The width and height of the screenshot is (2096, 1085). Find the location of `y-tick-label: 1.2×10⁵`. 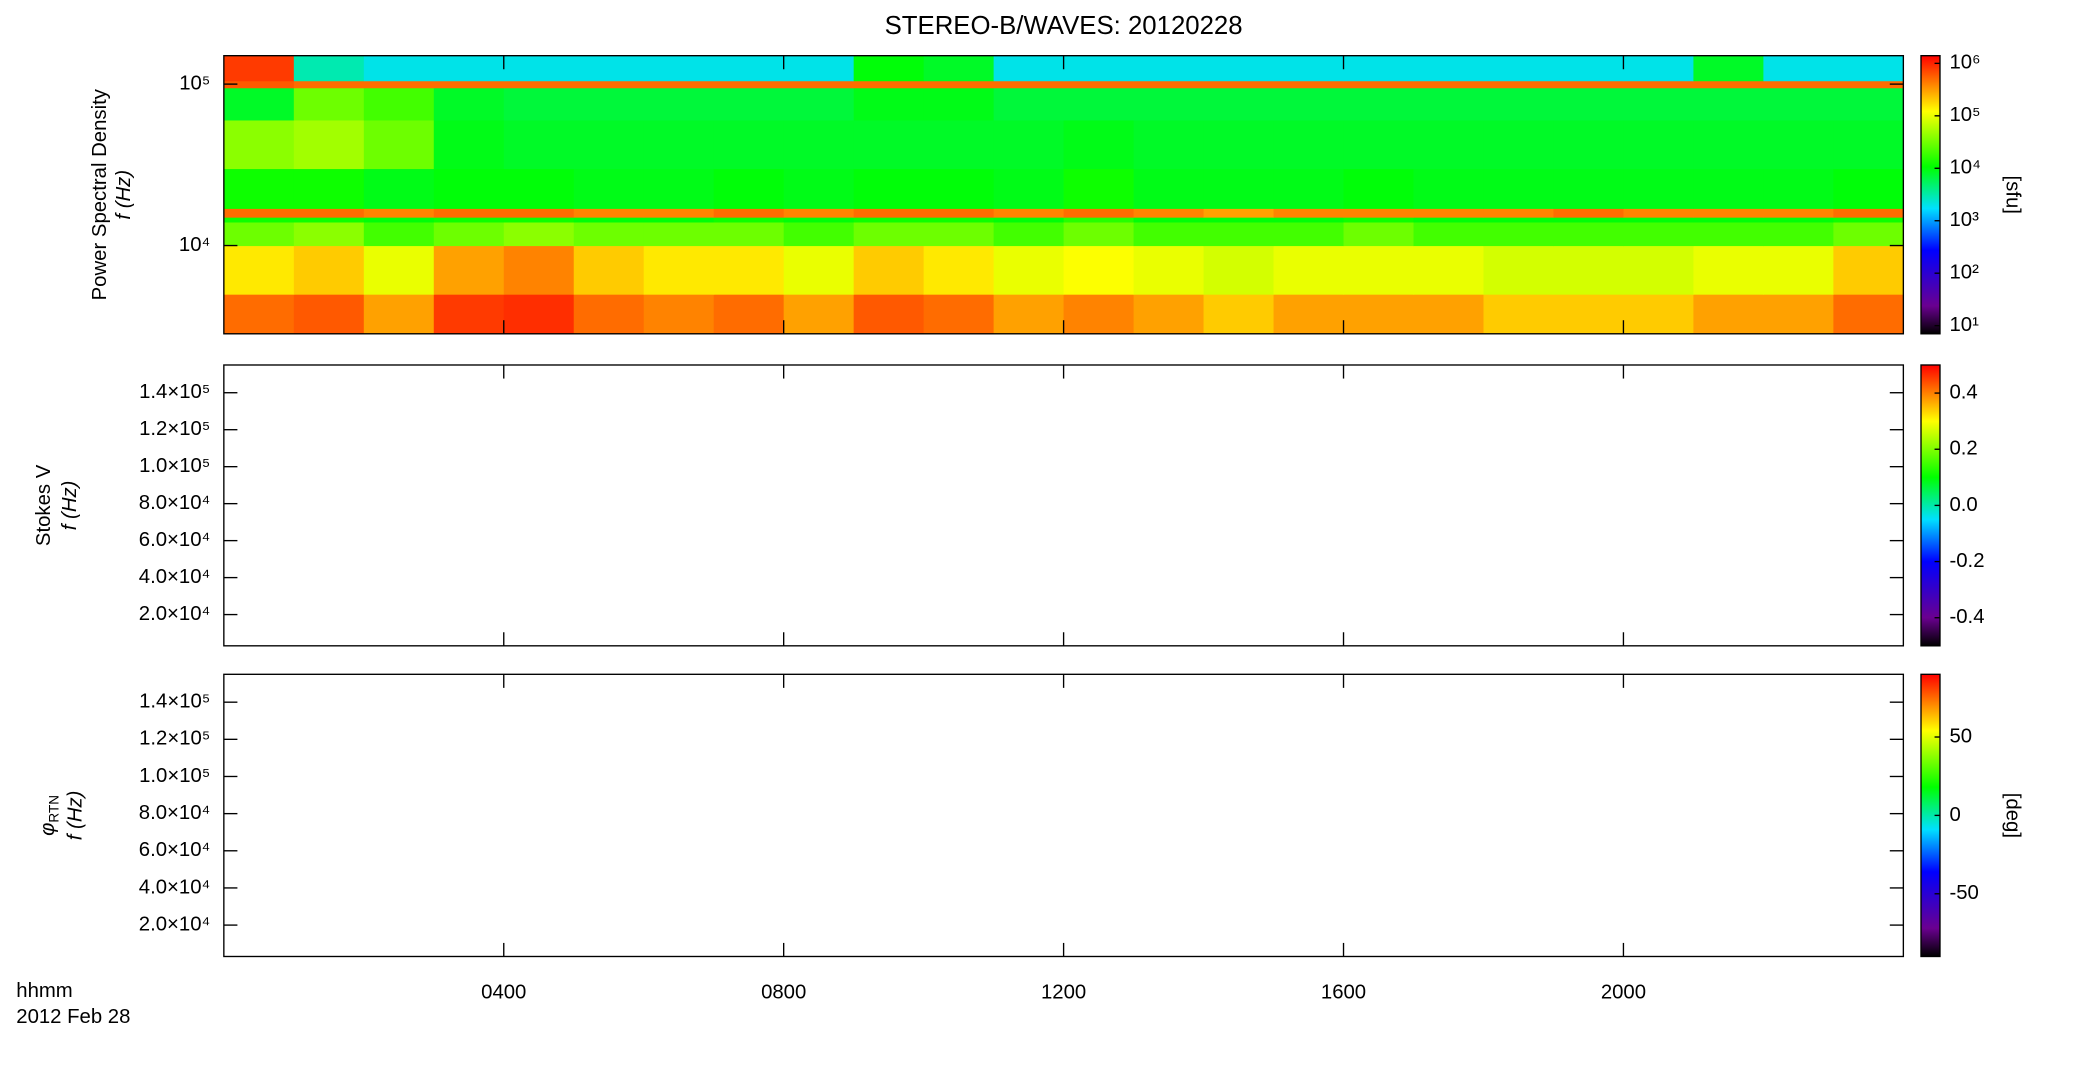

y-tick-label: 1.2×10⁵ is located at coordinates (174, 429).